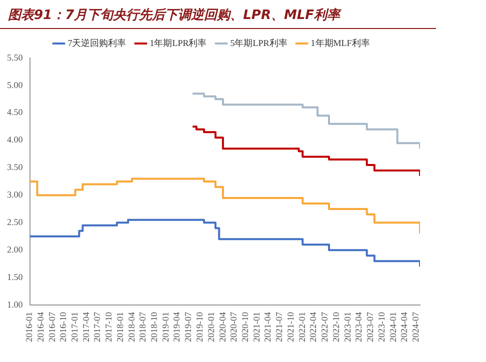 This screenshot has width=486, height=362. What do you see at coordinates (178, 43) in the screenshot?
I see `legend-label: 1年期LPR利率` at bounding box center [178, 43].